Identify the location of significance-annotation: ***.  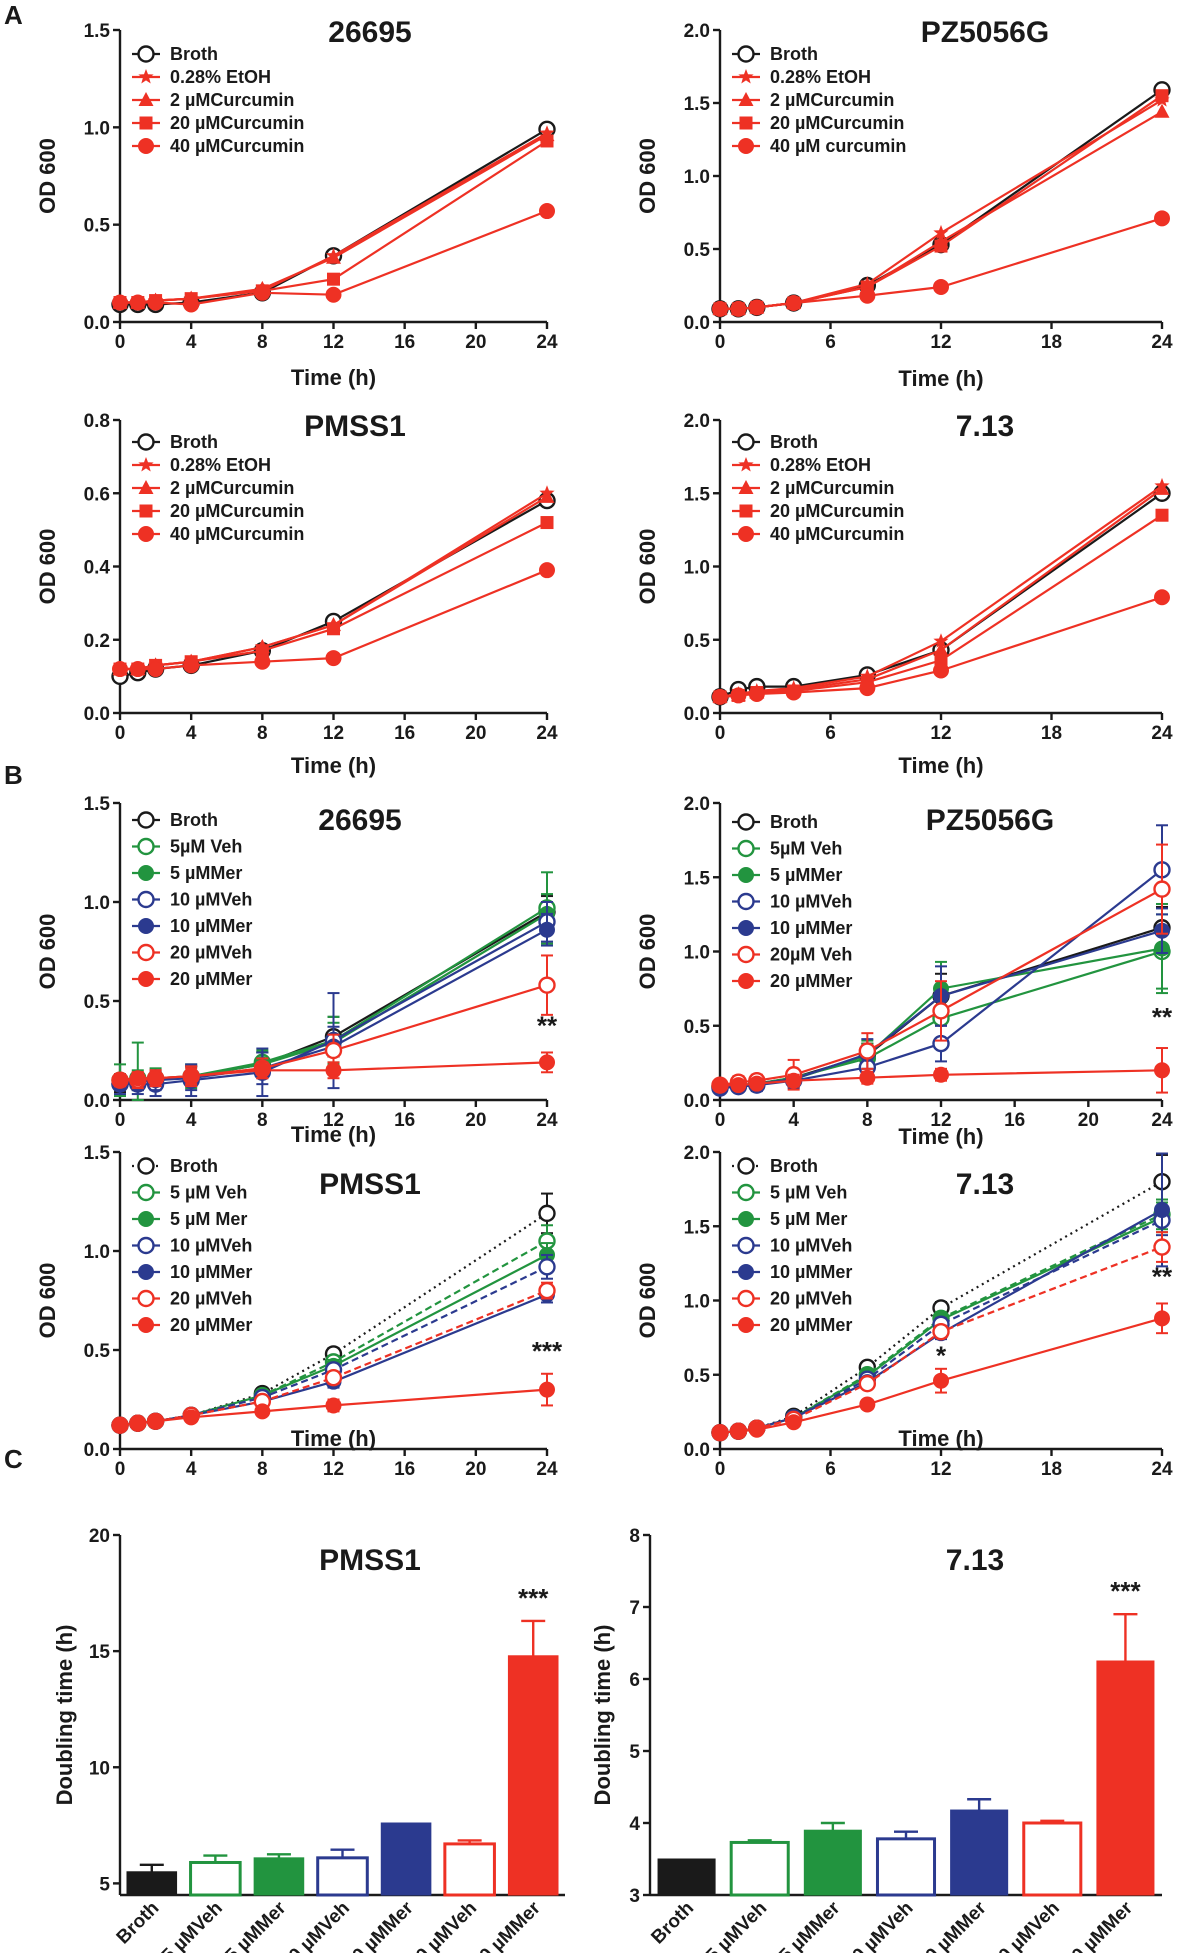
(547, 1351).